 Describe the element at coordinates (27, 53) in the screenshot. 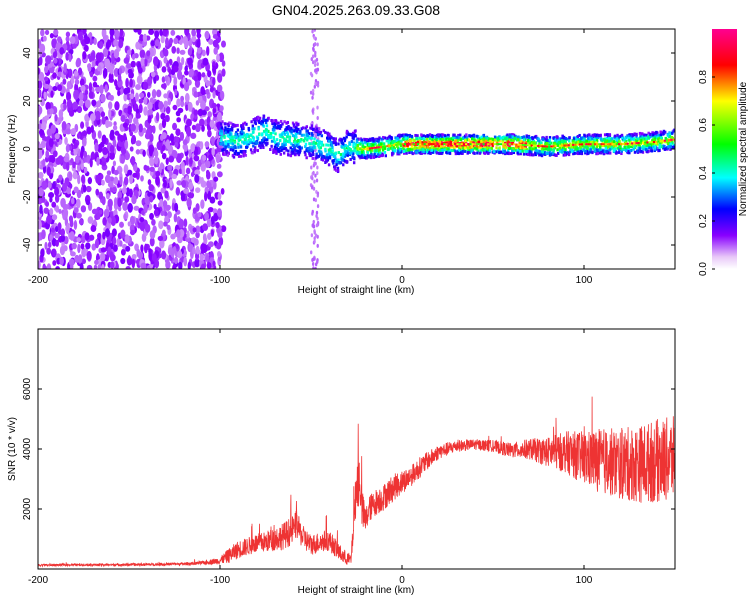

I see `spectrogram-y-tick-label: 40` at that location.